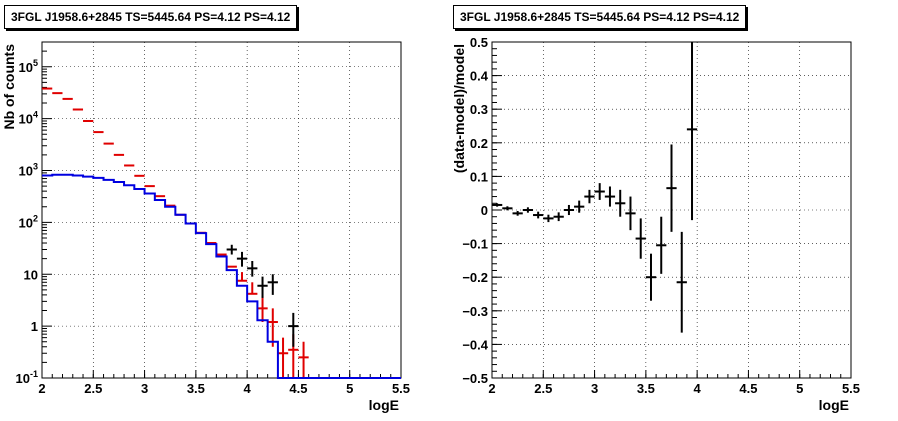 This screenshot has width=898, height=421. Describe the element at coordinates (479, 143) in the screenshot. I see `y-tick-label: 0.2` at that location.